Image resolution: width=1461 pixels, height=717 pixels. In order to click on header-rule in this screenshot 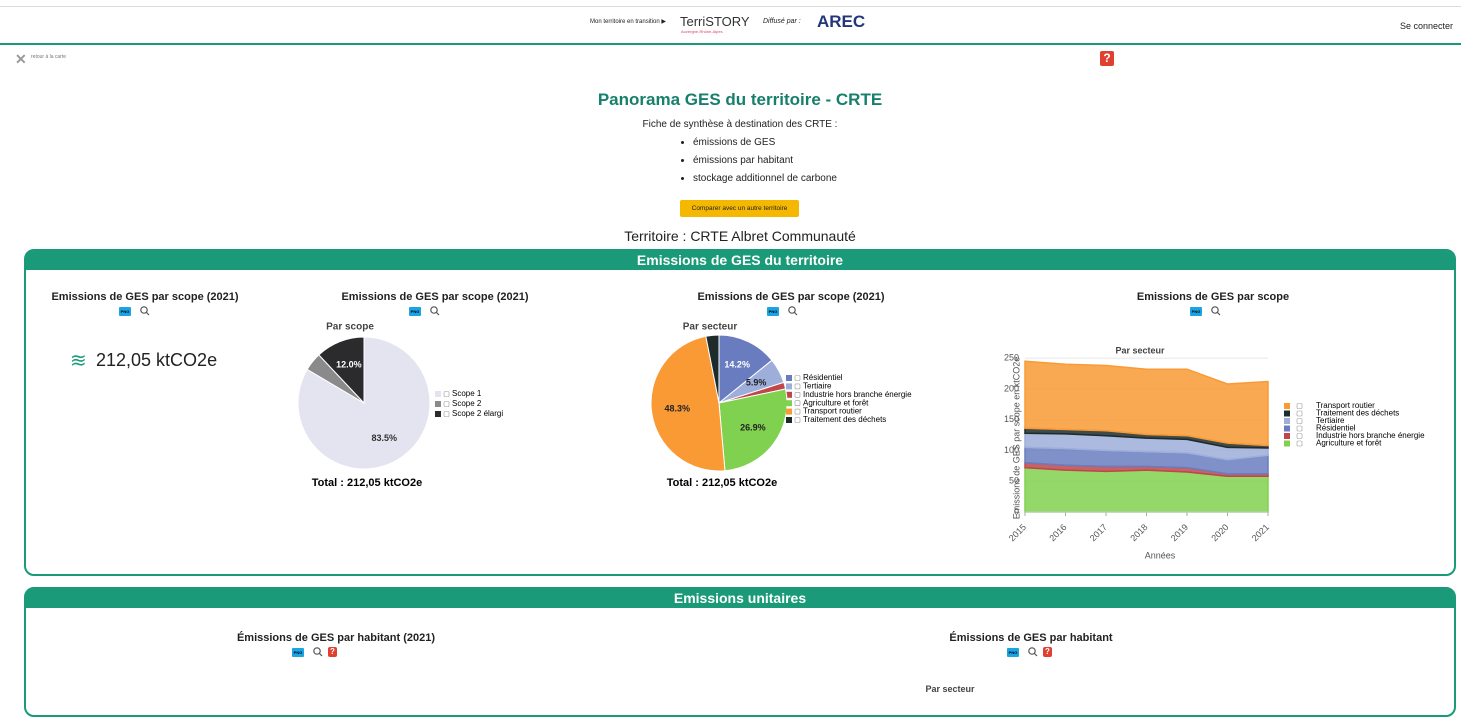, I will do `click(730, 44)`.